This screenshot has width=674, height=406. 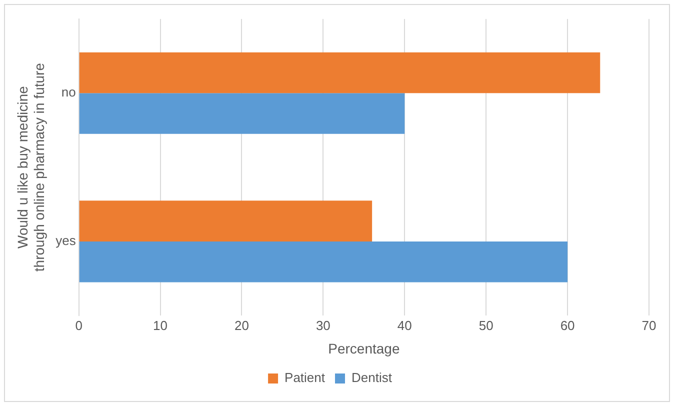 What do you see at coordinates (404, 325) in the screenshot?
I see `x-tick-label: 40` at bounding box center [404, 325].